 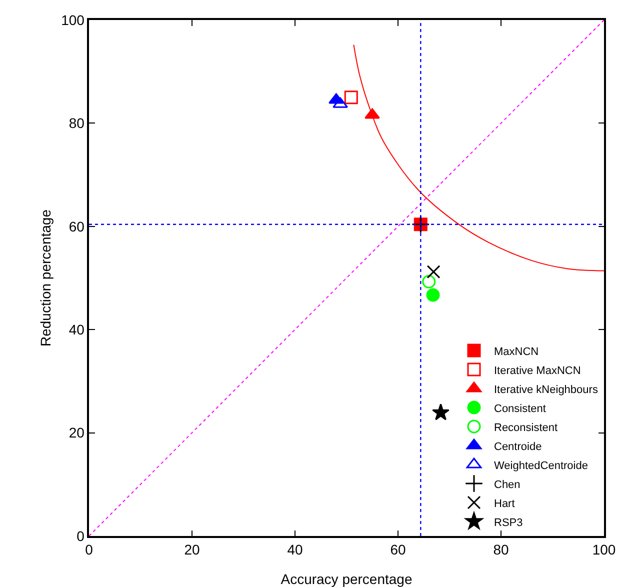 What do you see at coordinates (526, 428) in the screenshot?
I see `legend-label: Reconsistent` at bounding box center [526, 428].